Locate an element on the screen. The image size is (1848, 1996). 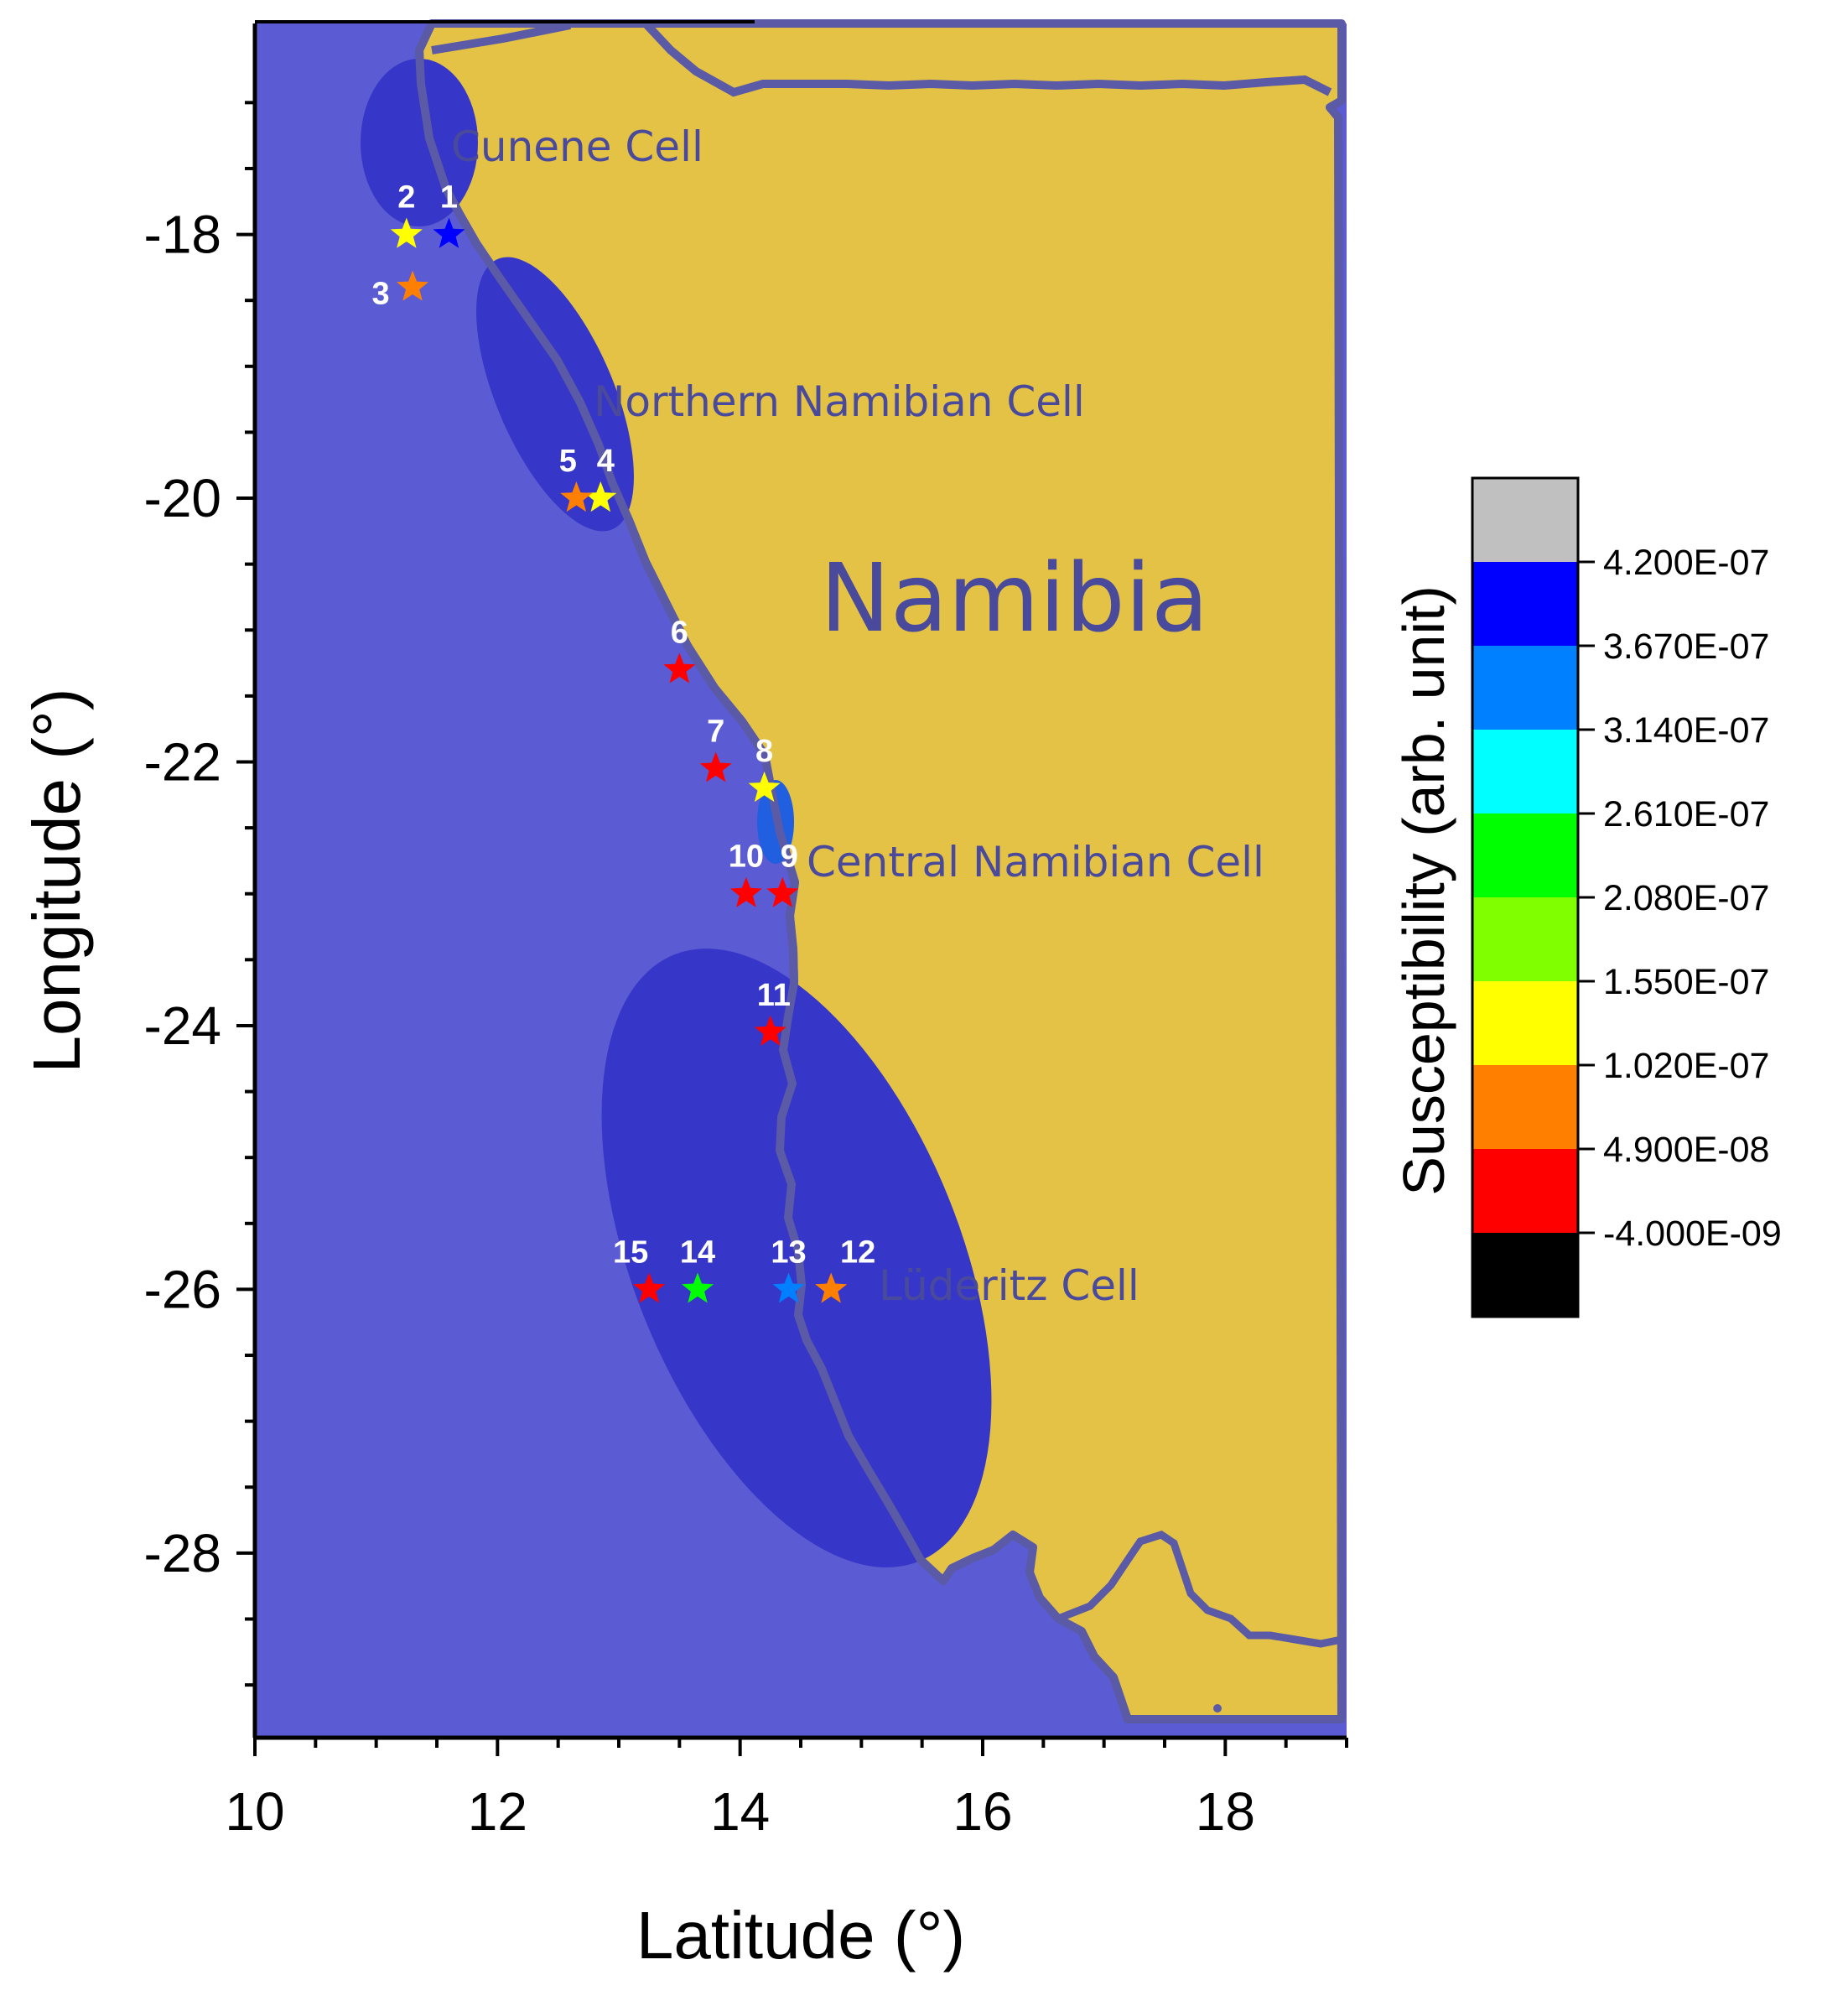
small-island is located at coordinates (1217, 1708).